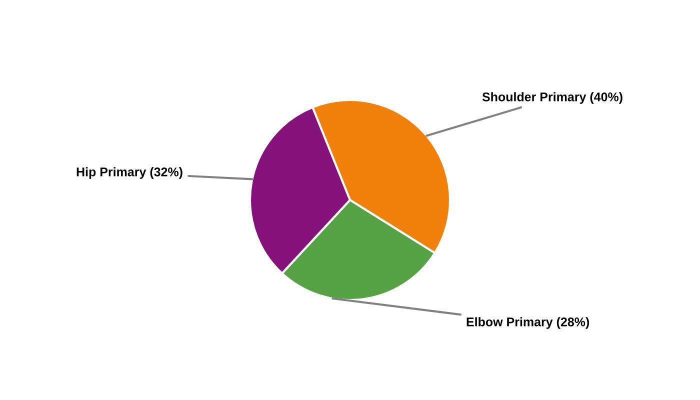  Describe the element at coordinates (528, 323) in the screenshot. I see `slice-label: Elbow Primary (28%)` at that location.